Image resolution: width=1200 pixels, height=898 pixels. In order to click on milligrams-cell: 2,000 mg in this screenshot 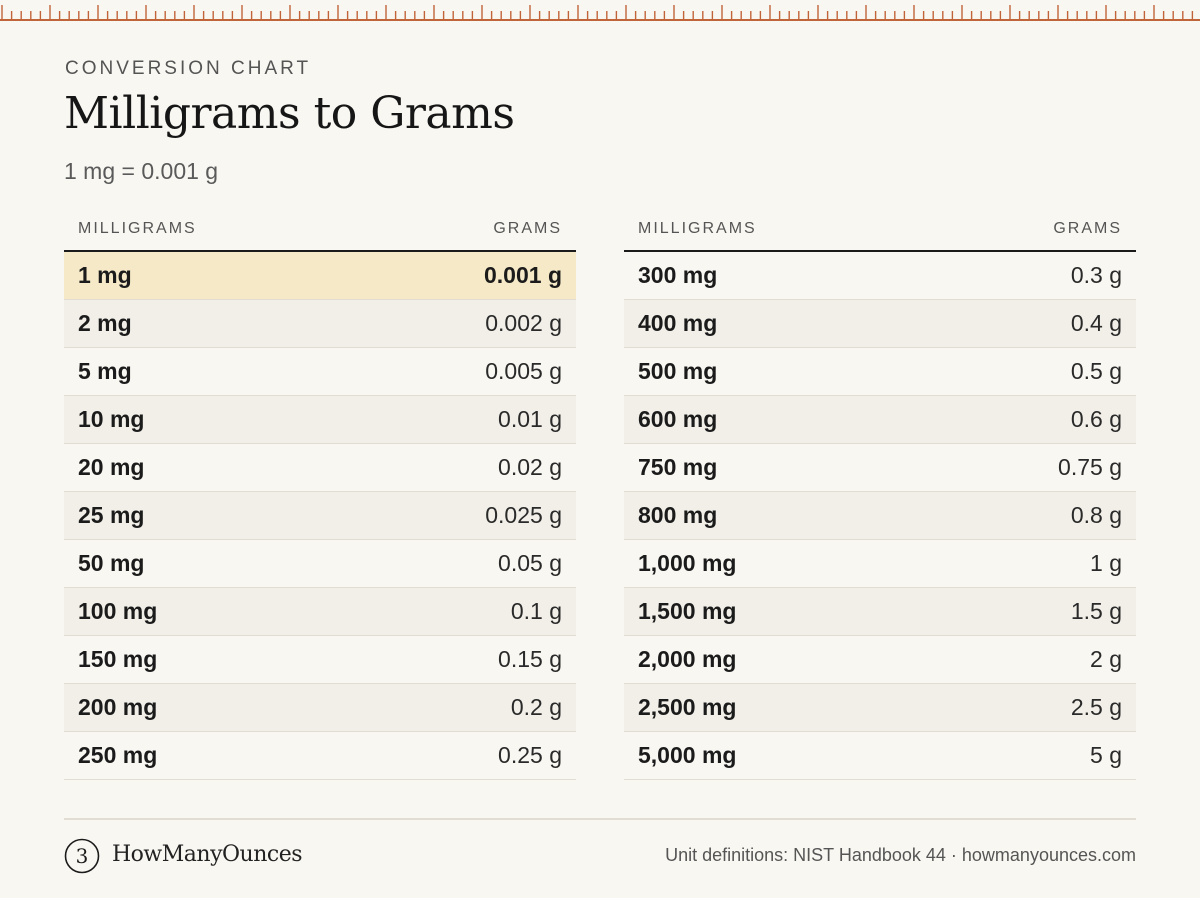, I will do `click(687, 659)`.